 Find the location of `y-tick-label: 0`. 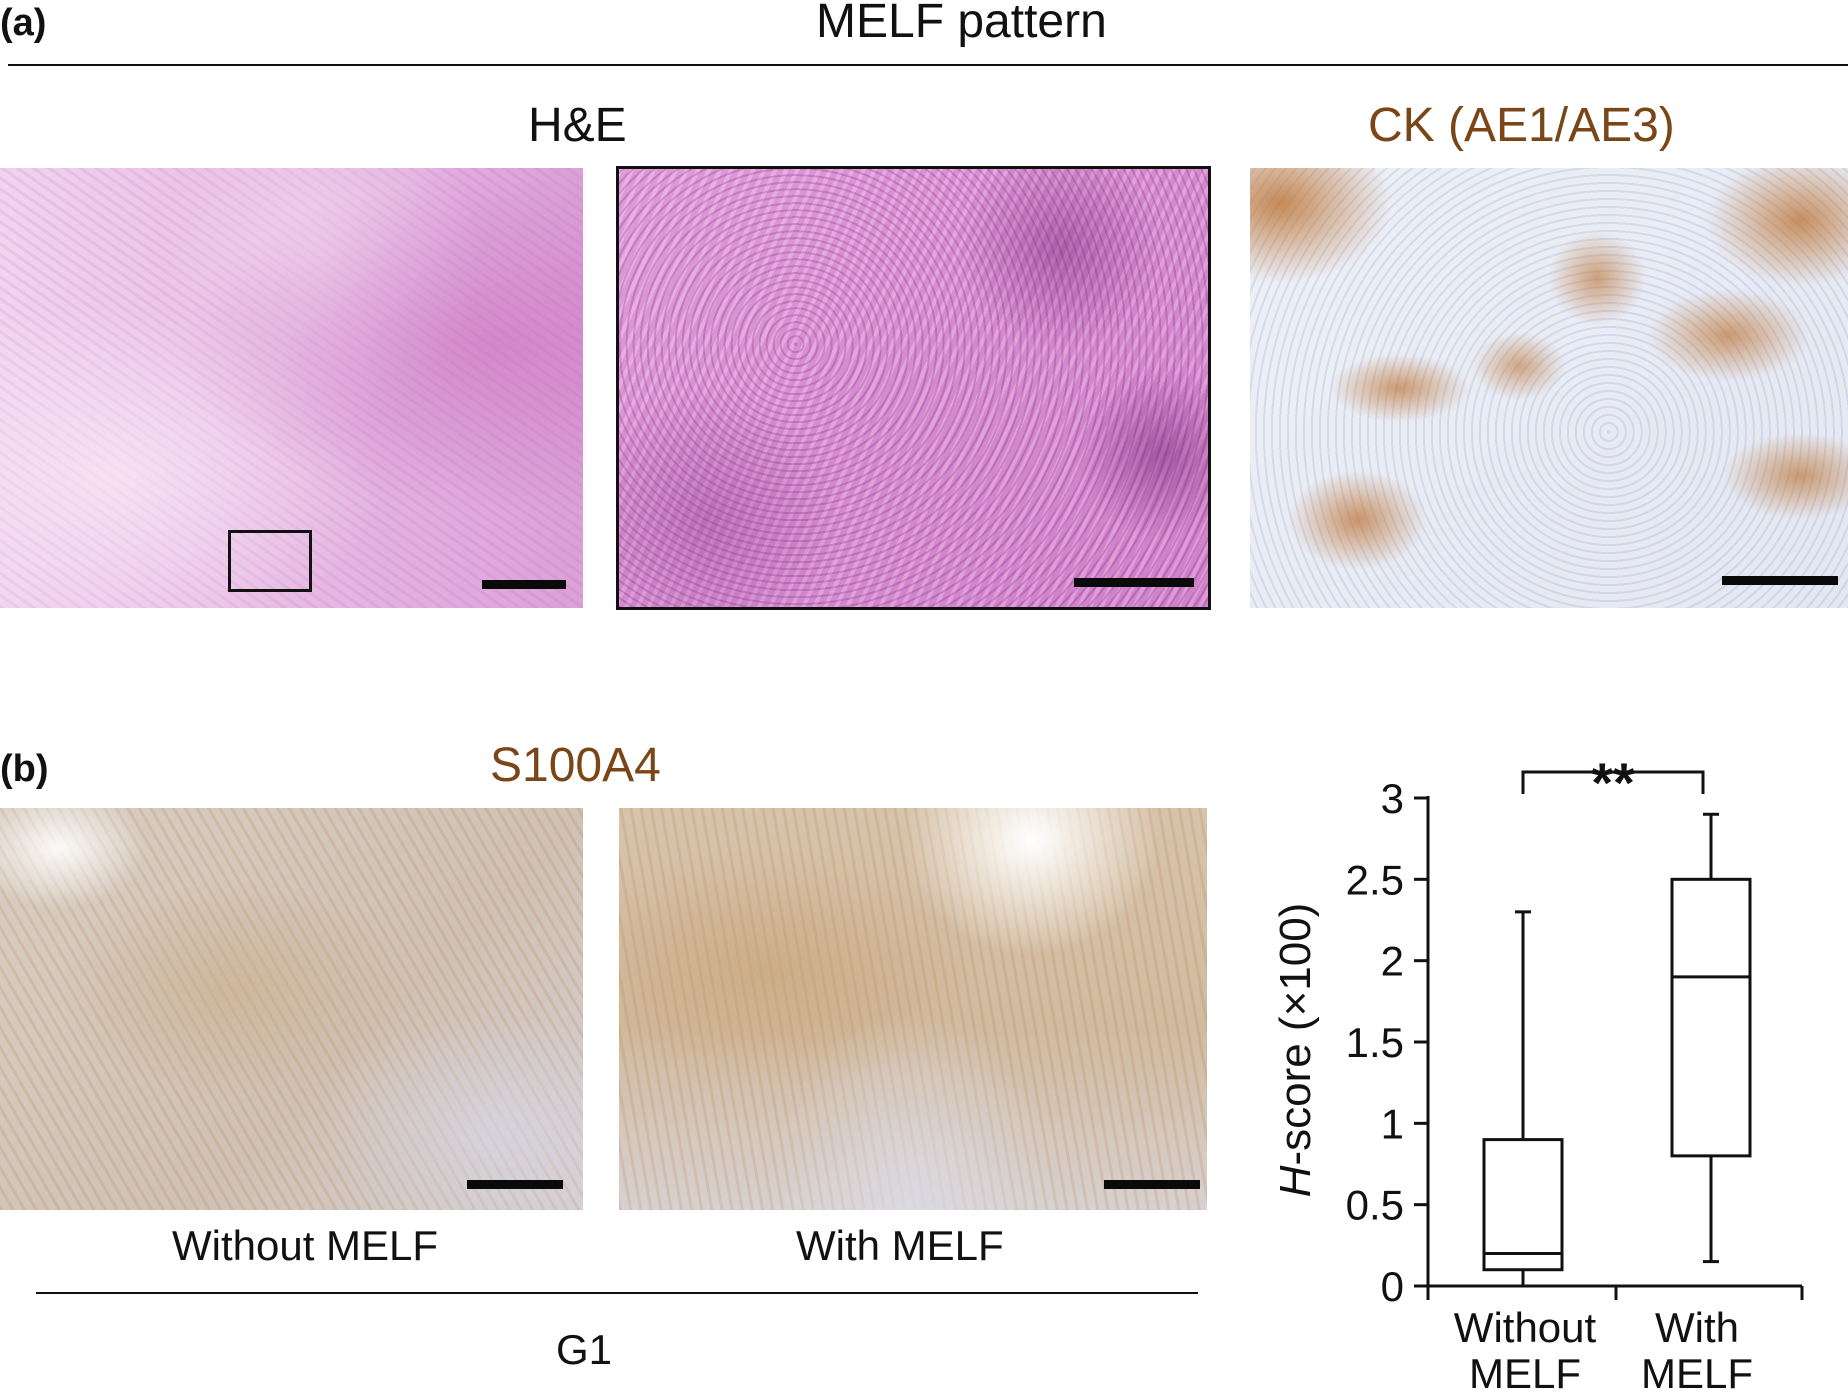

y-tick-label: 0 is located at coordinates (1392, 1286).